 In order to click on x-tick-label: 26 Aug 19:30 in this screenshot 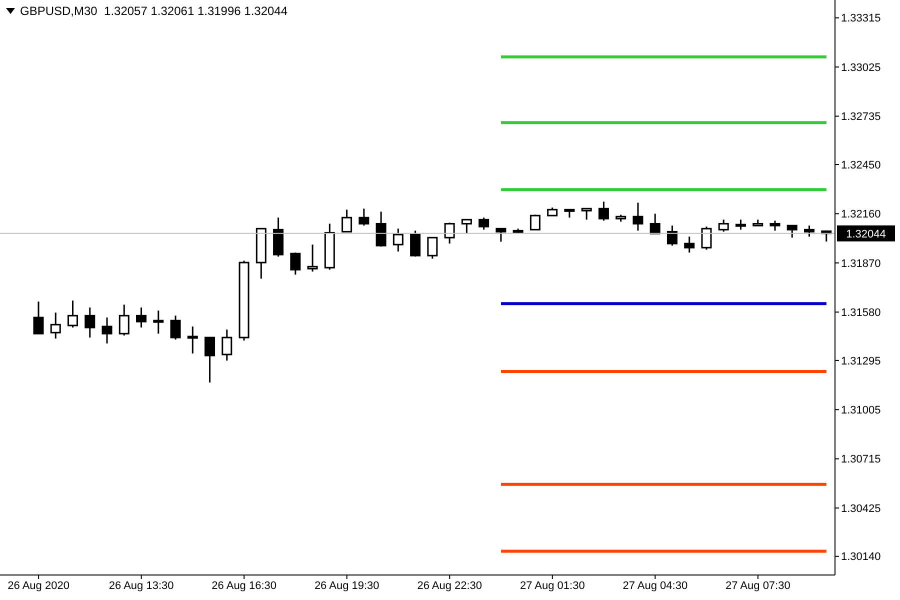, I will do `click(347, 586)`.